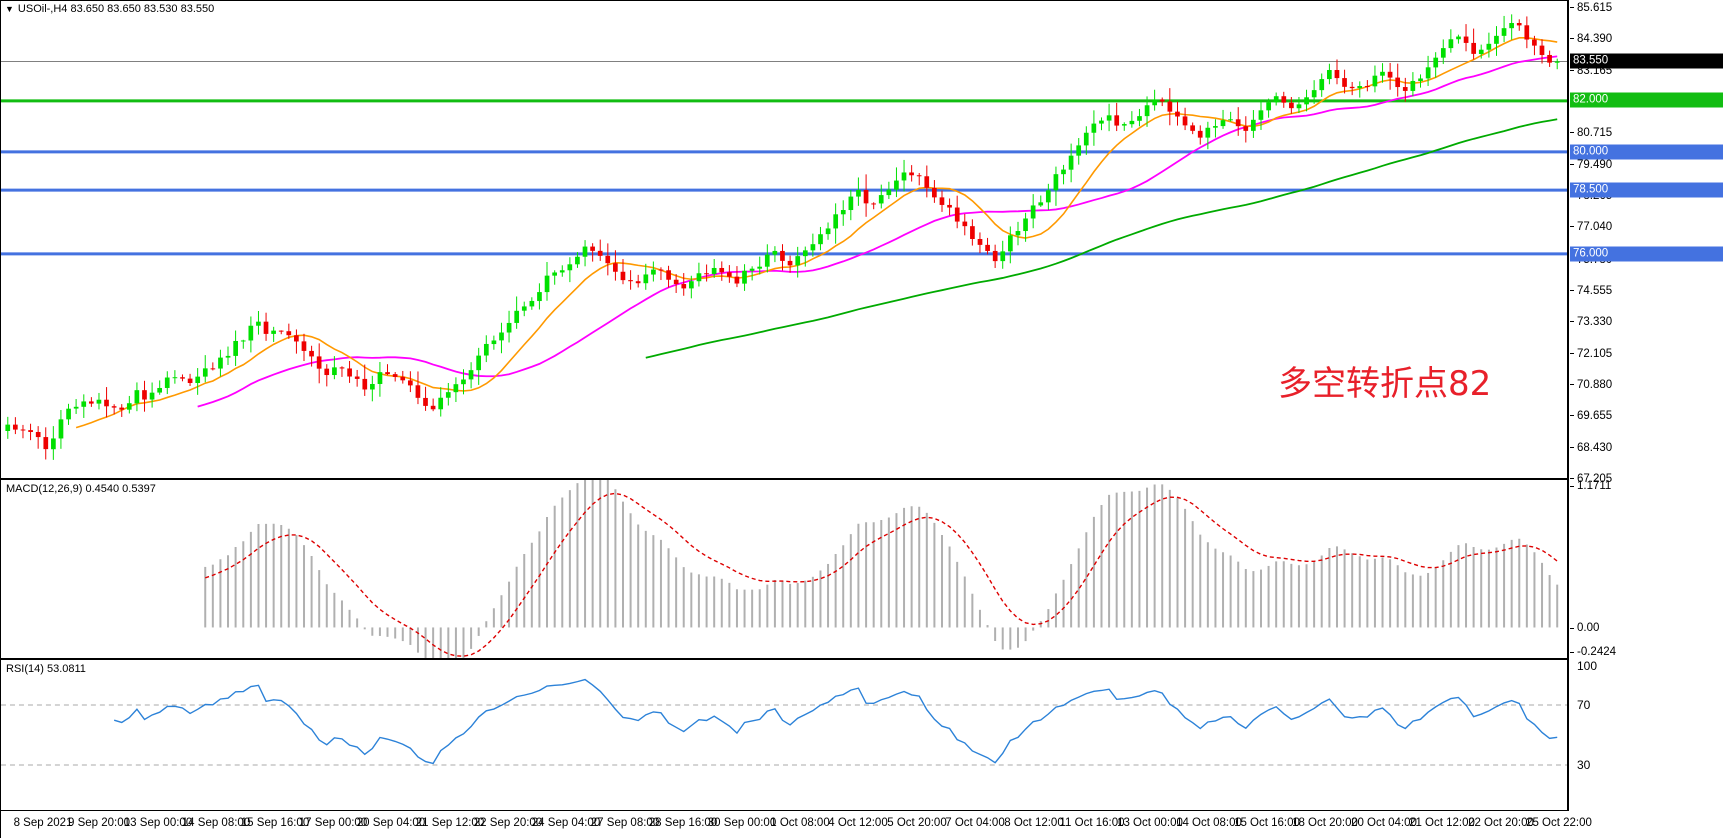 The width and height of the screenshot is (1723, 838). Describe the element at coordinates (1646, 190) in the screenshot. I see `price-level-badge: 78.500` at that location.